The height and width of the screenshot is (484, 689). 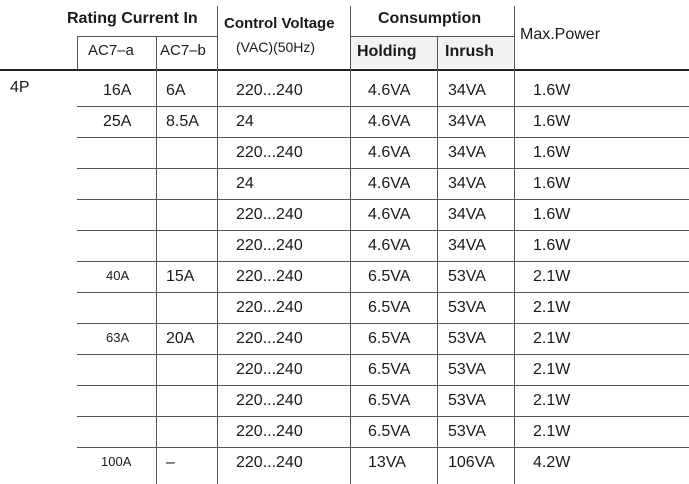 I want to click on holding-inrush-shade, so click(x=432, y=52).